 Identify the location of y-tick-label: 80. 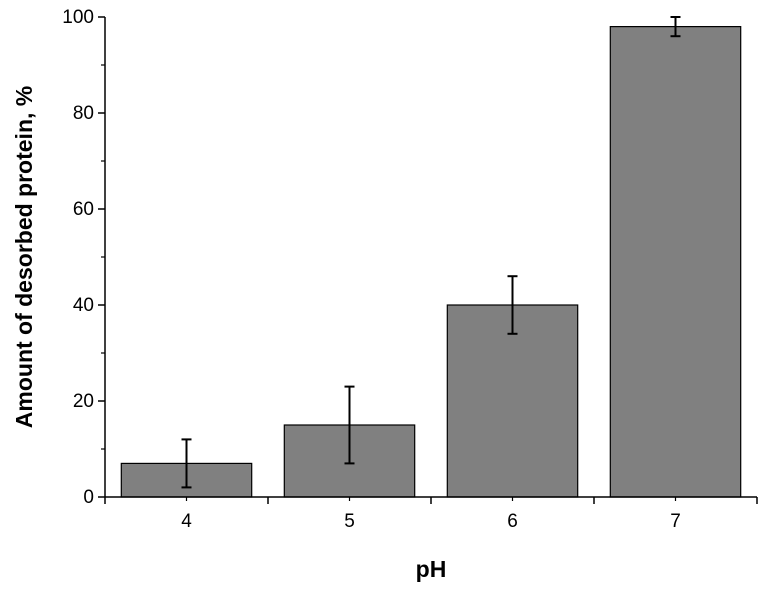
(83, 113).